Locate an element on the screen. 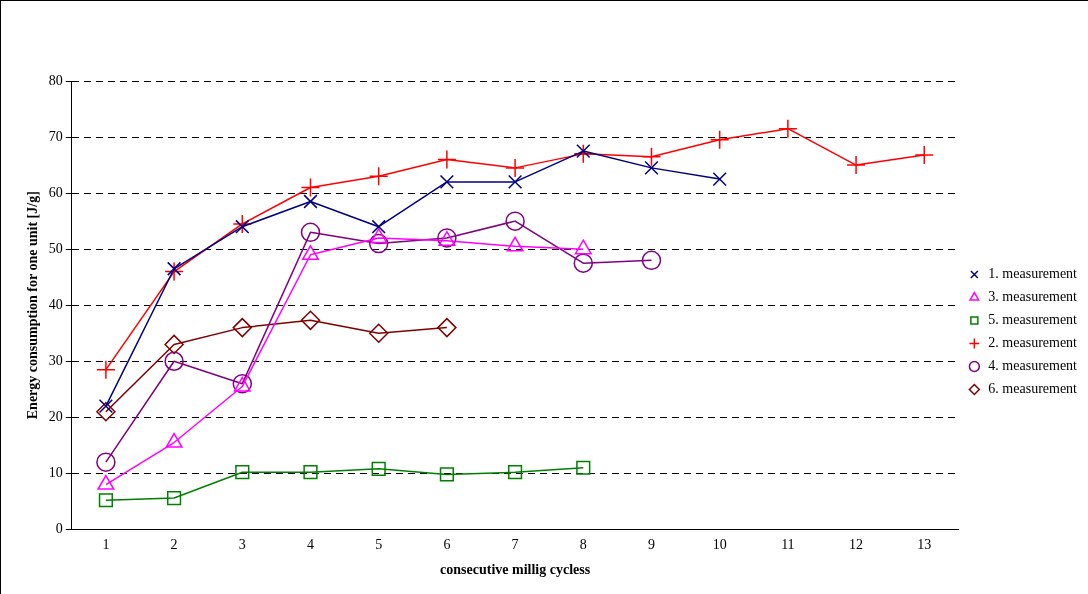  y-tick-label: 80 is located at coordinates (55, 80).